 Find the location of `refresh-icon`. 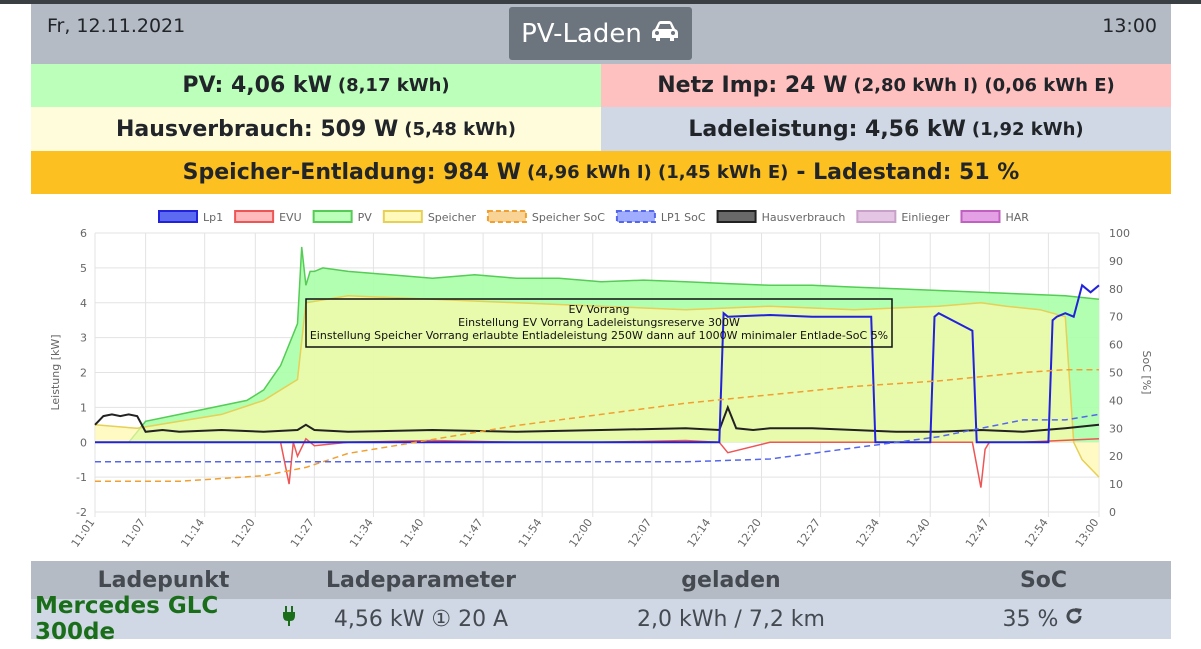

refresh-icon is located at coordinates (1074, 619).